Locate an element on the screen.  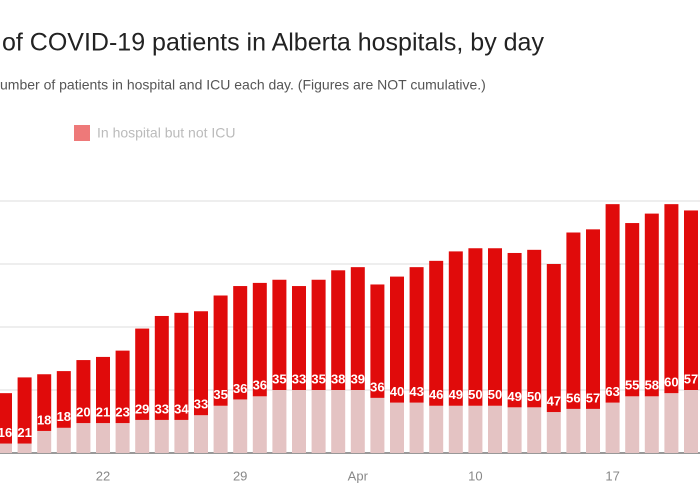
data-label: 34 is located at coordinates (181, 408).